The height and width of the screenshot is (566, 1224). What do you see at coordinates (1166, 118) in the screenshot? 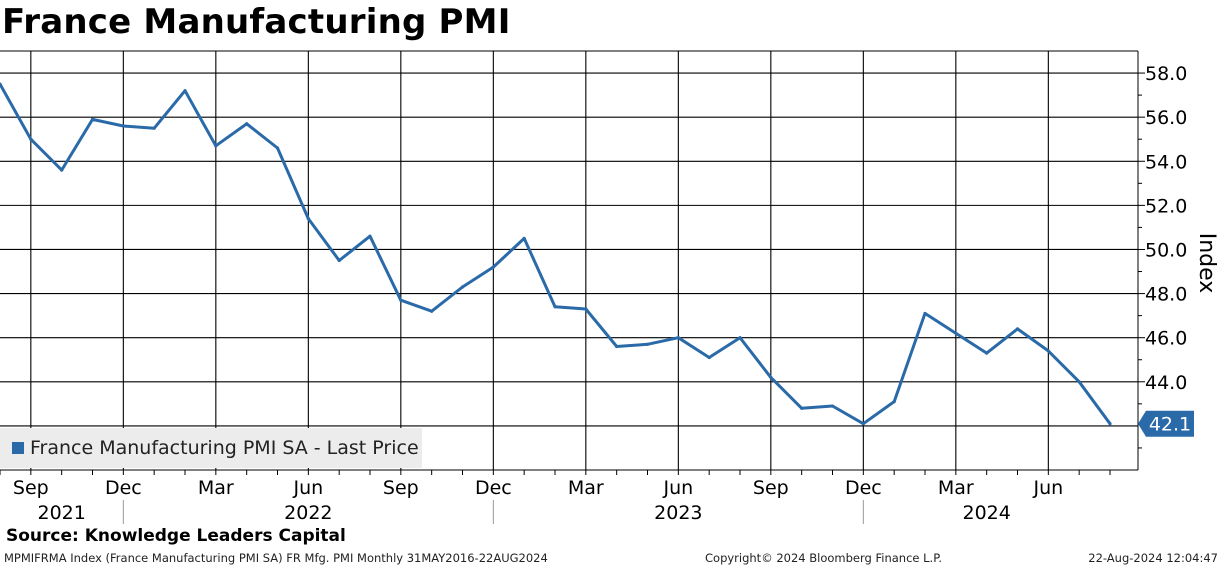
I see `y-tick-label: 56.0` at bounding box center [1166, 118].